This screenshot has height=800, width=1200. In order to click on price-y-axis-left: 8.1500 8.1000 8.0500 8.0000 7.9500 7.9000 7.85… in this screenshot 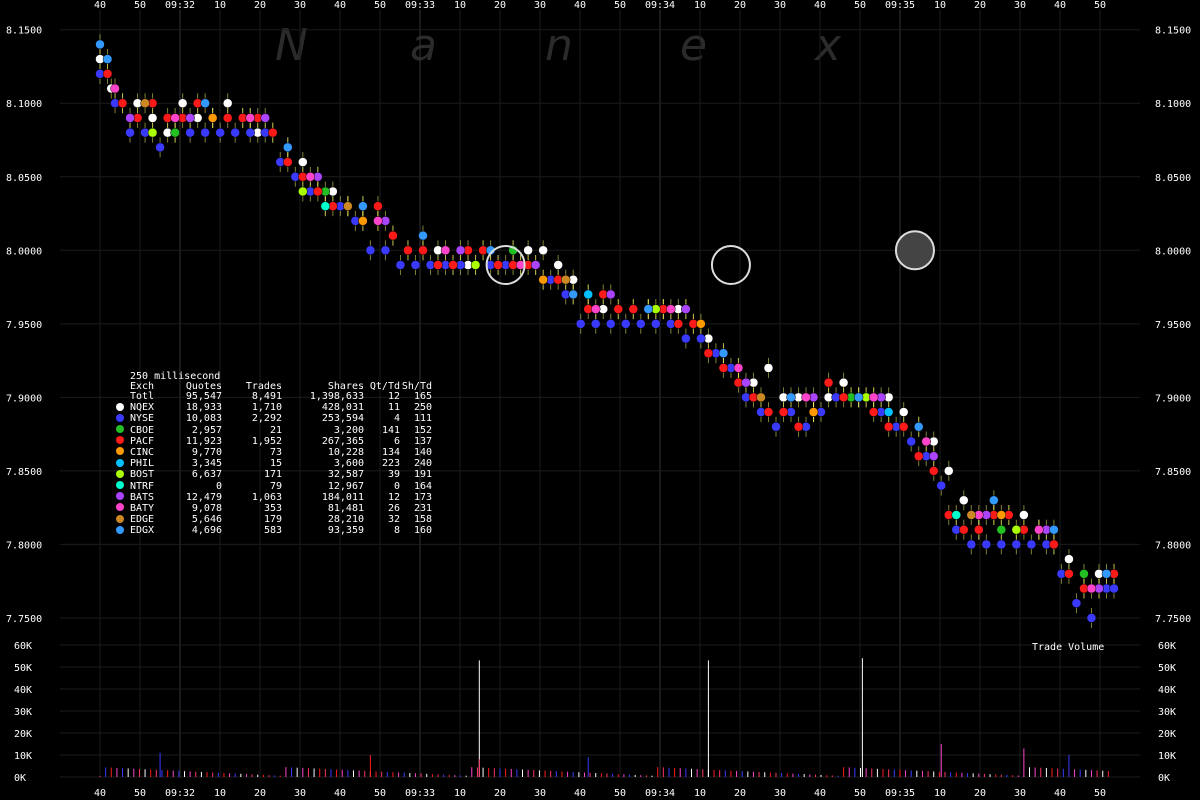, I will do `click(24, 325)`.